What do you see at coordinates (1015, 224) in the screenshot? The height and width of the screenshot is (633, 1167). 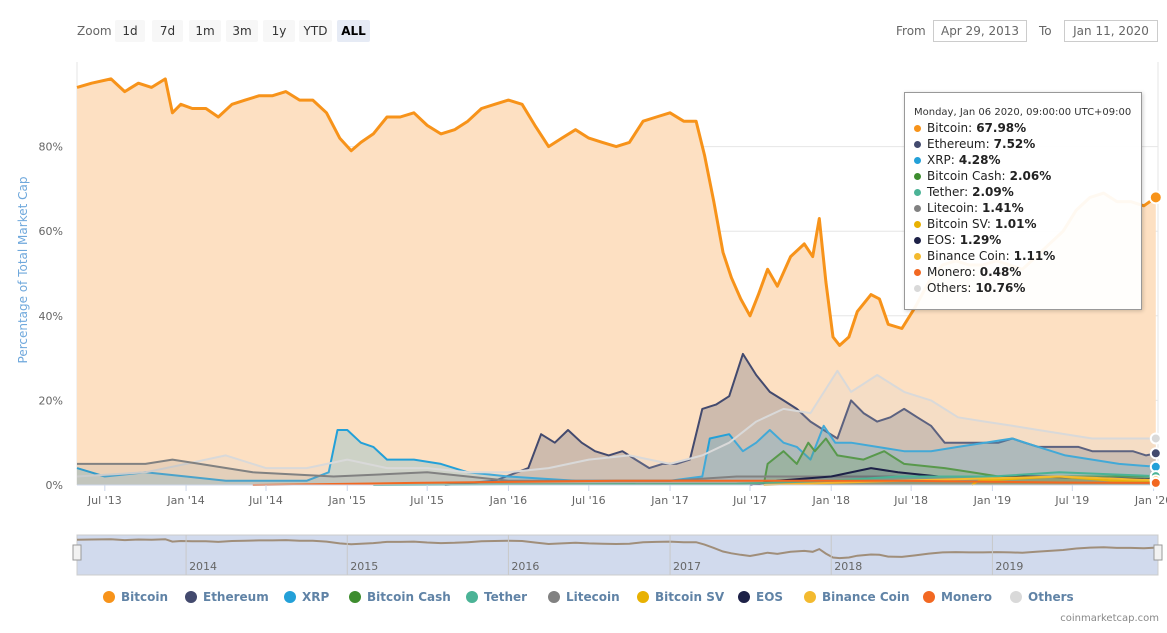 I see `tooltip-series-value: 1.01%` at bounding box center [1015, 224].